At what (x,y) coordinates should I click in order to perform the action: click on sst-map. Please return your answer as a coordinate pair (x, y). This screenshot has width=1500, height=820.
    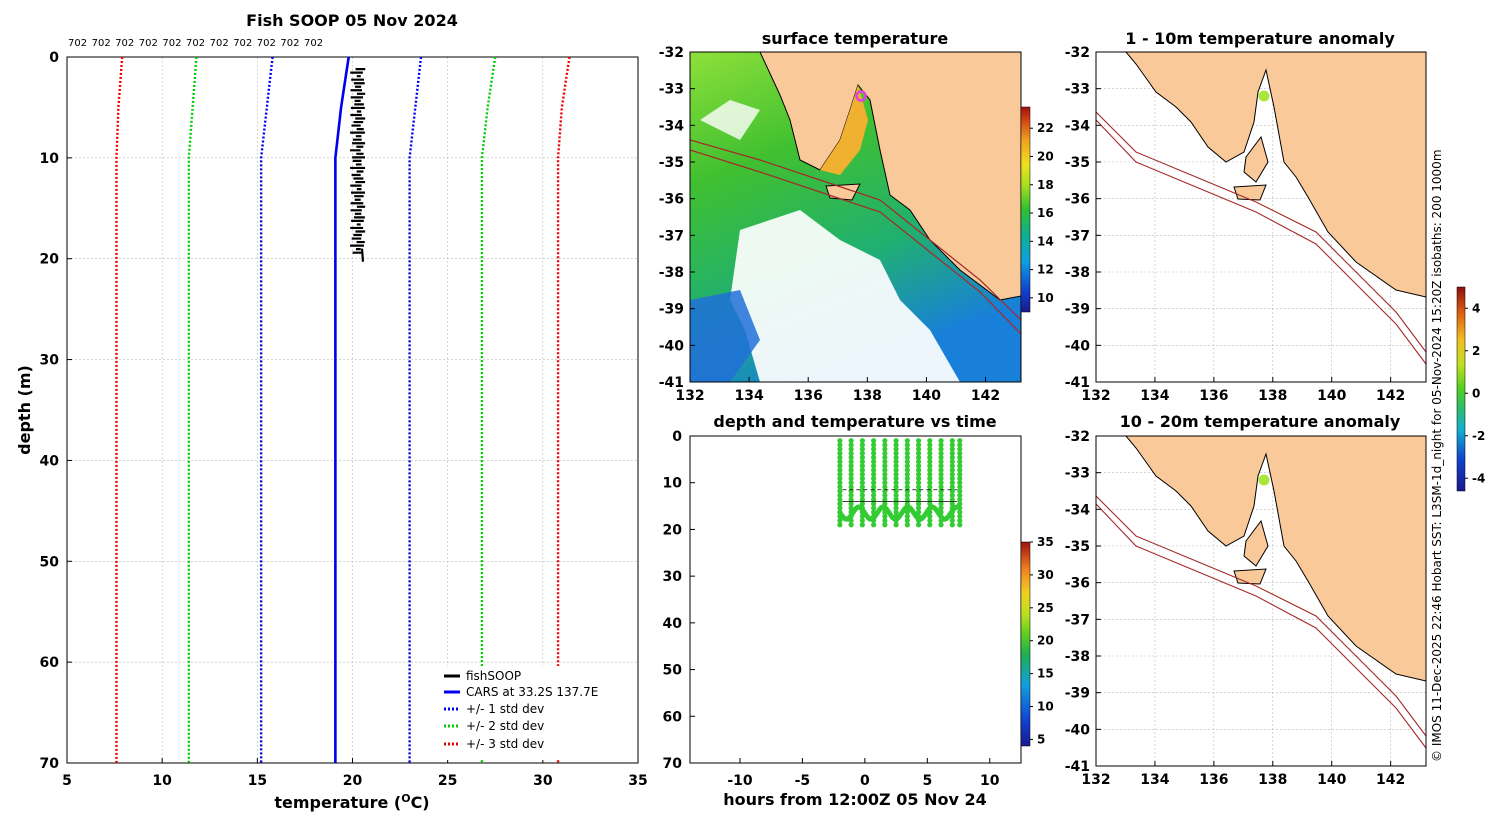
    Looking at the image, I should click on (855, 217).